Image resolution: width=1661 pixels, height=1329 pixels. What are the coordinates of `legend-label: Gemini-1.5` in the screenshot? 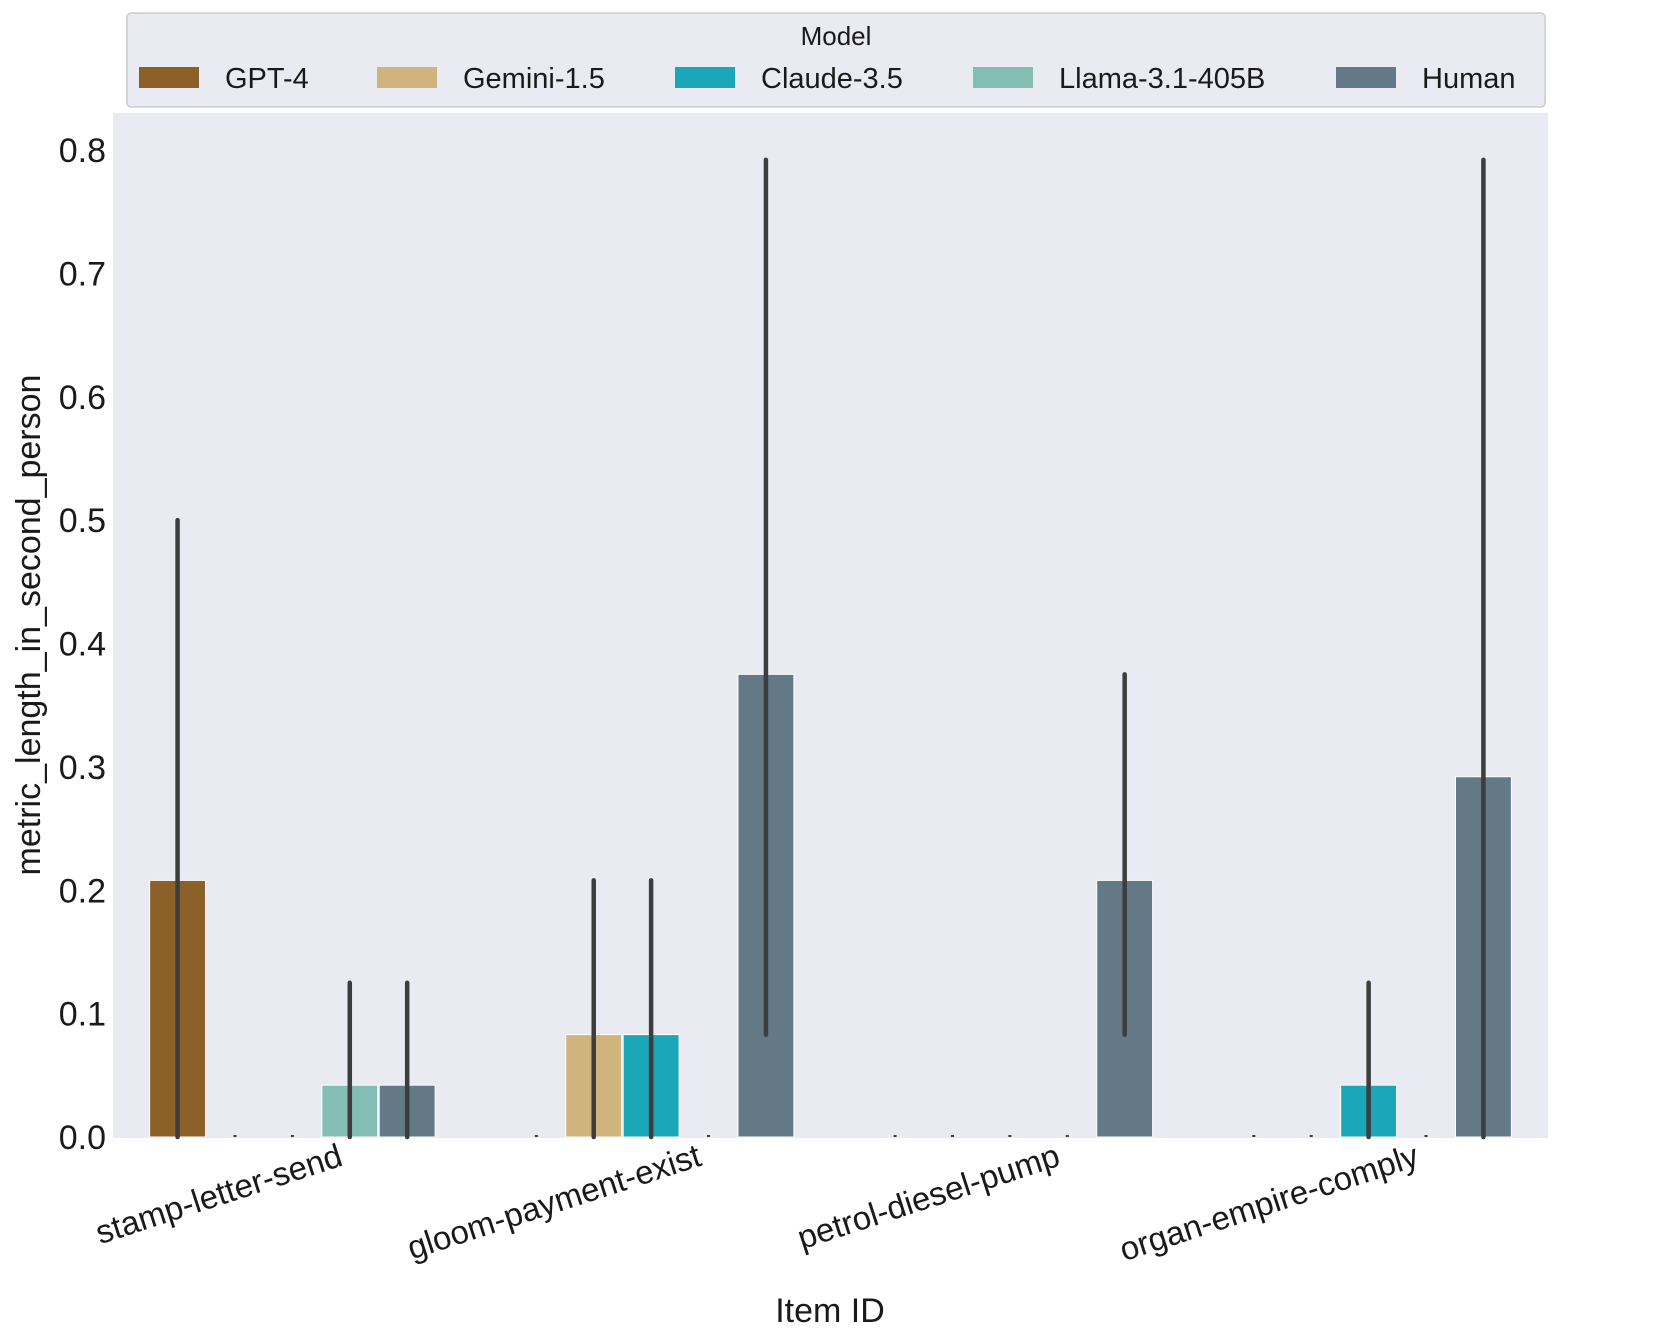 It's located at (534, 79).